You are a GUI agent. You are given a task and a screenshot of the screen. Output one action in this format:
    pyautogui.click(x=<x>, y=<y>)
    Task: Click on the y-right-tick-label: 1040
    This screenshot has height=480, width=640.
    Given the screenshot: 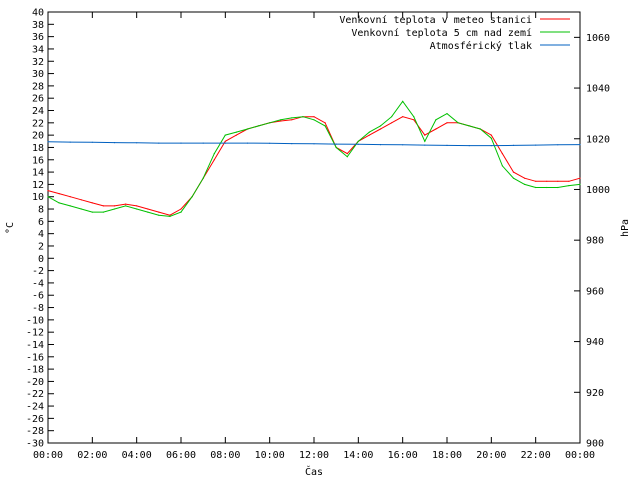 What is the action you would take?
    pyautogui.click(x=598, y=89)
    